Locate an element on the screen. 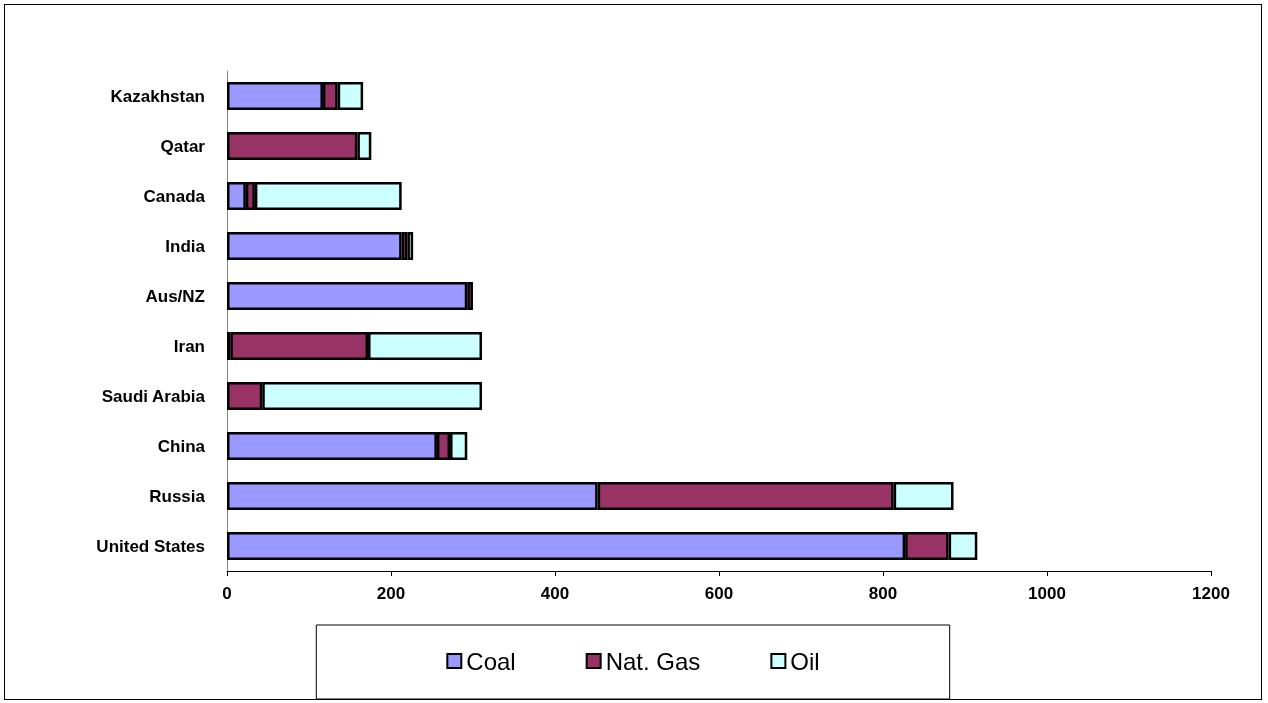  y-tick-label: Saudi Arabia is located at coordinates (153, 396).